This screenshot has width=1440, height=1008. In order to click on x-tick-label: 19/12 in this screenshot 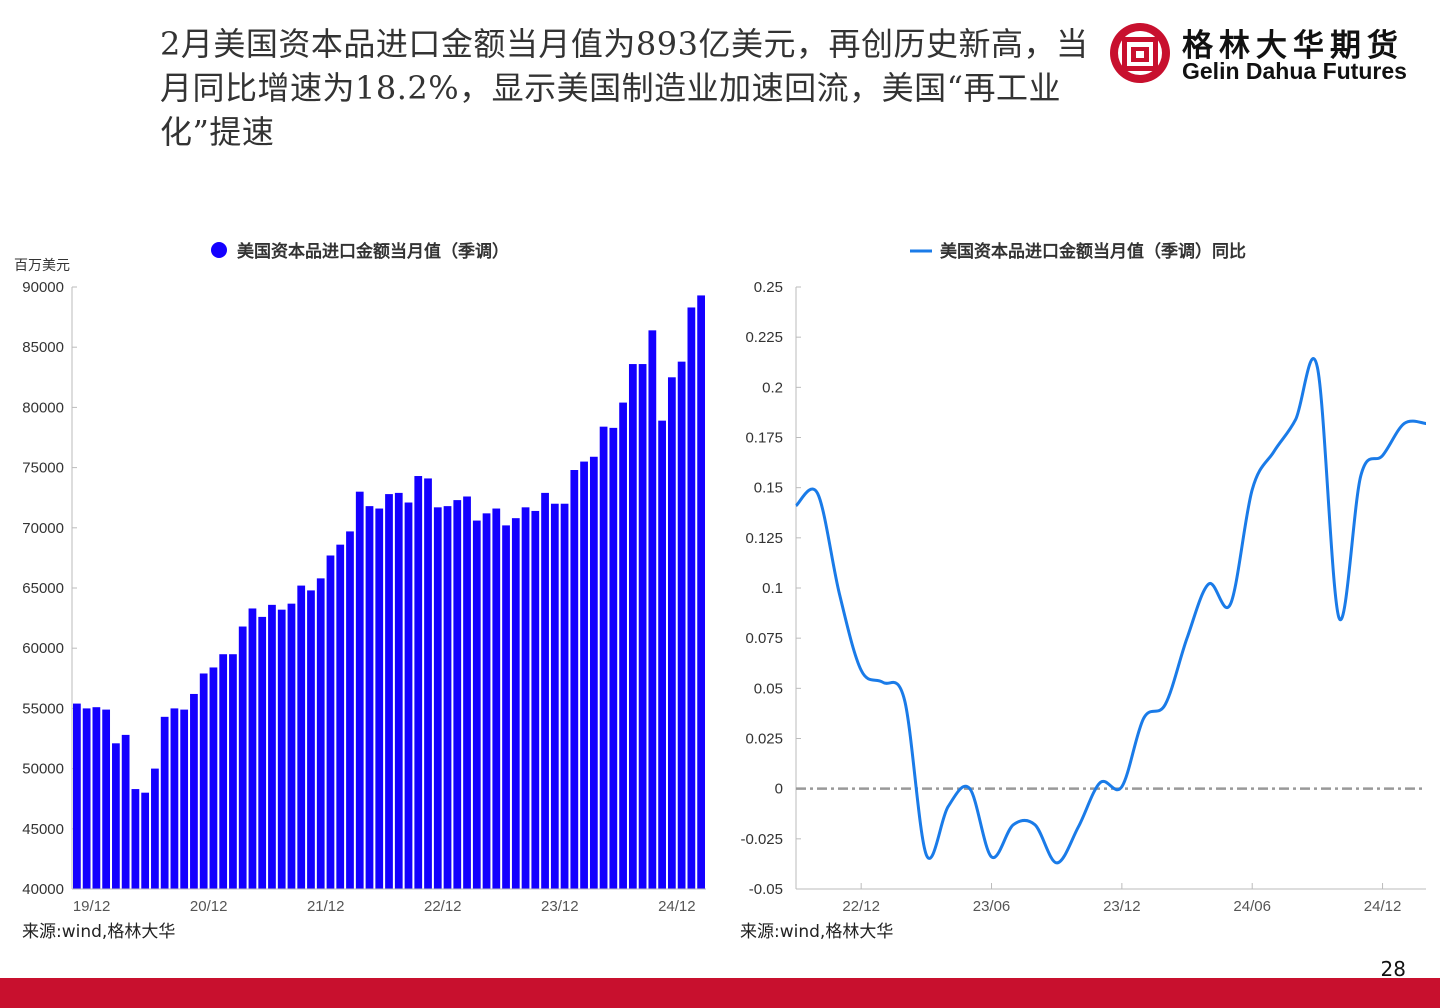, I will do `click(92, 906)`.